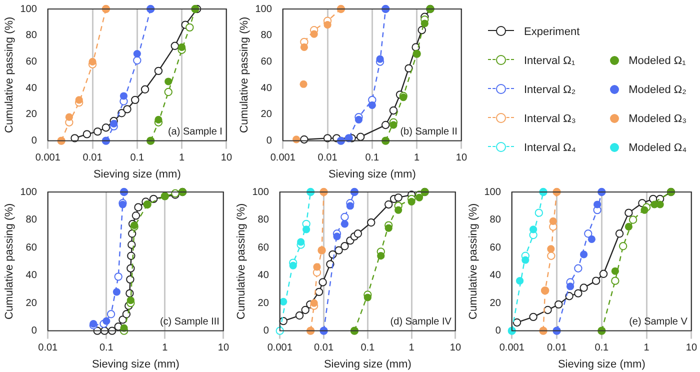 This screenshot has height=372, width=700. I want to click on annotation: (a) Sample I, so click(195, 132).